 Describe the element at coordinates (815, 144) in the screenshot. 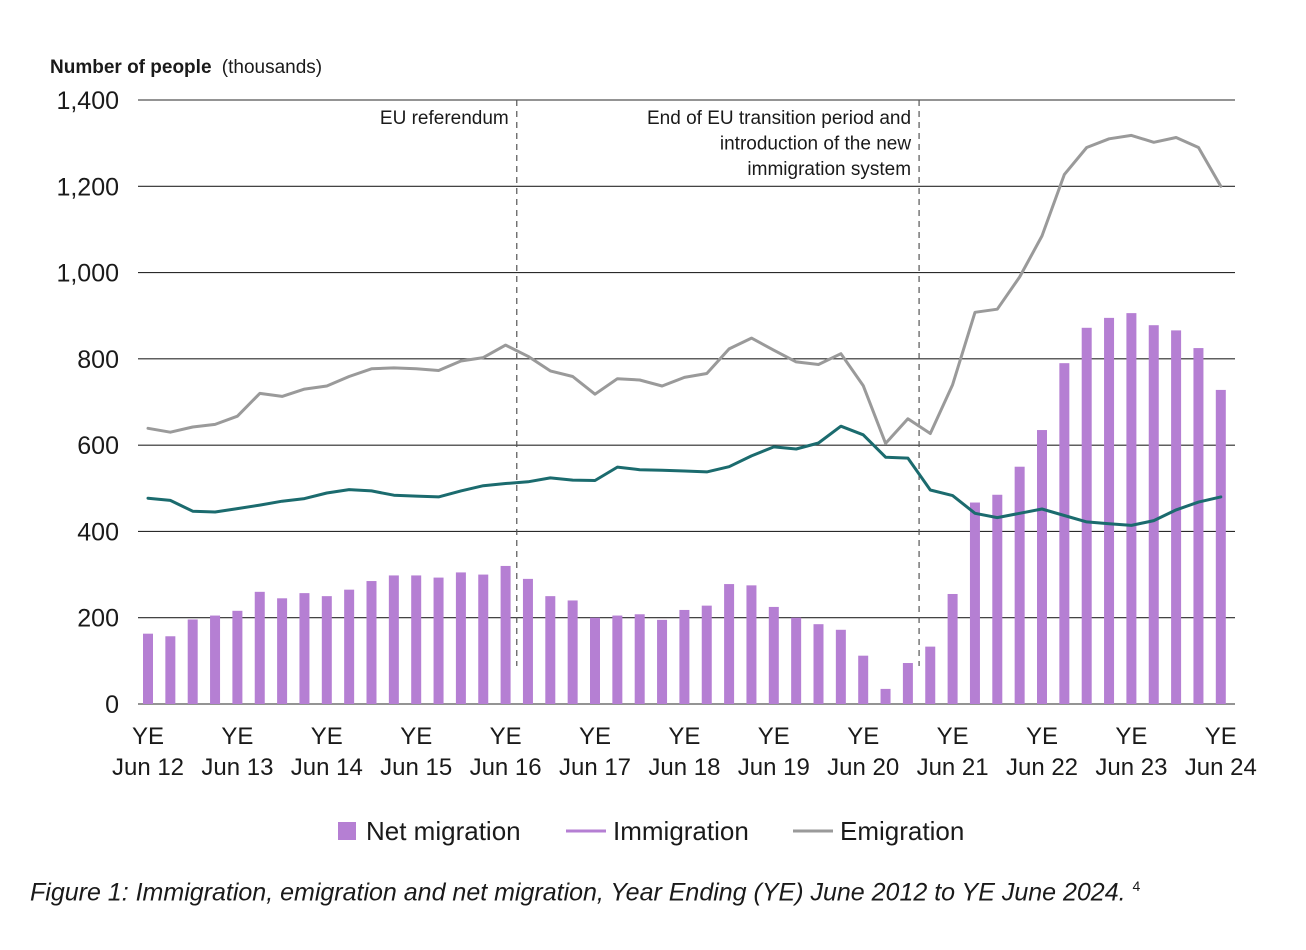

I see `annotation-label: introduction of the new` at that location.